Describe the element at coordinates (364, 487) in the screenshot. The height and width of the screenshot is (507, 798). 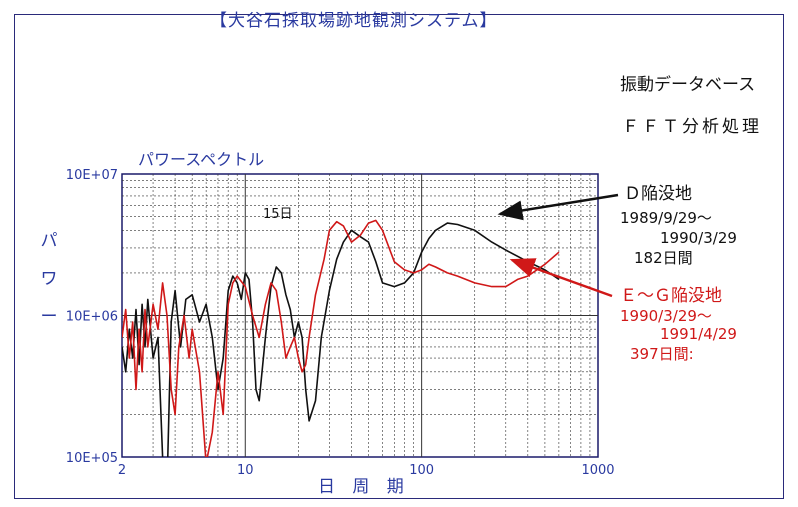
I see `x-axis-label: 日 周 期` at that location.